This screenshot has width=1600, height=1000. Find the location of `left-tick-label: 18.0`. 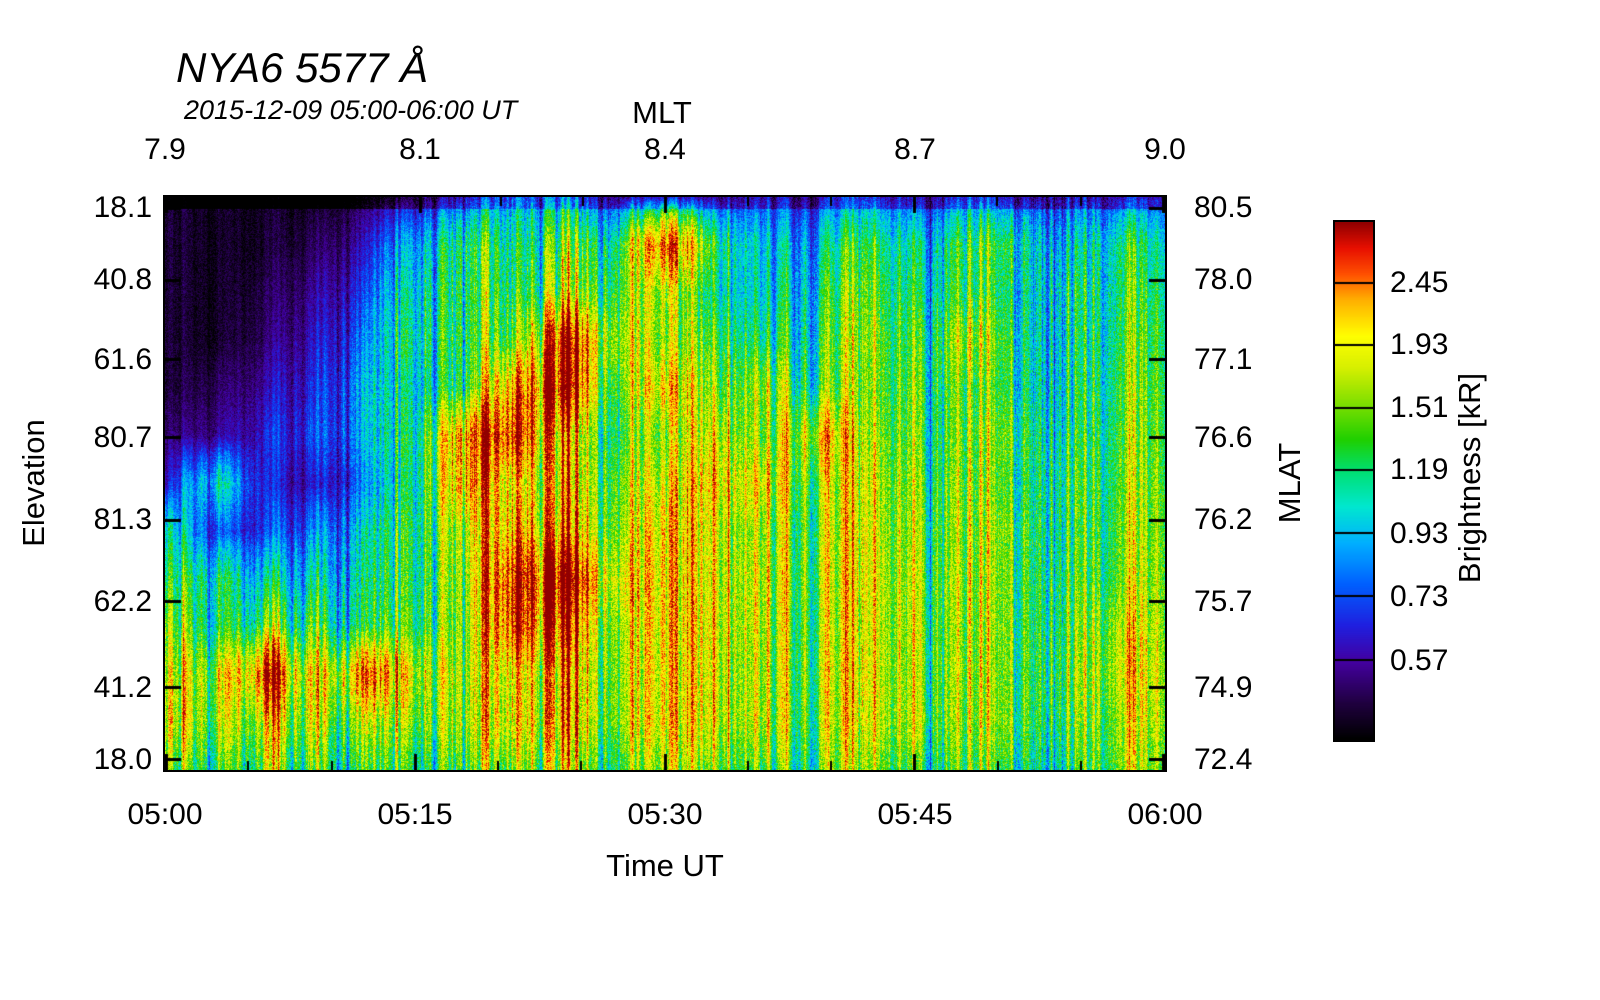

left-tick-label: 18.0 is located at coordinates (122, 759).